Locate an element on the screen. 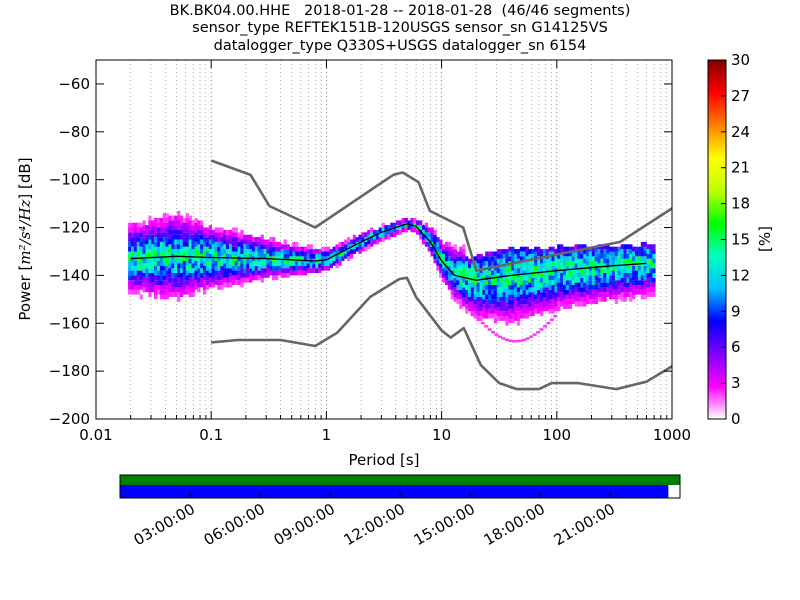 This screenshot has width=800, height=600. y-tick-label: −60 is located at coordinates (74, 84).